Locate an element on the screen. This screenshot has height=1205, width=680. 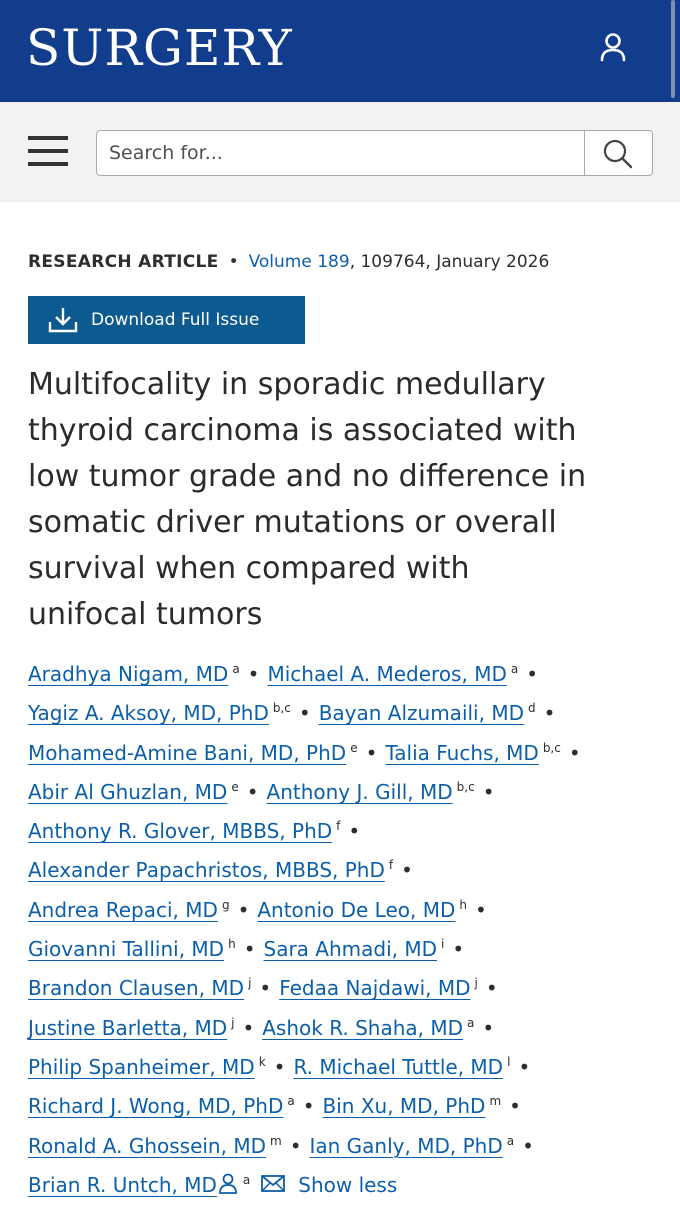
author-link: Abir Al Ghuzlan, MD is located at coordinates (128, 791).